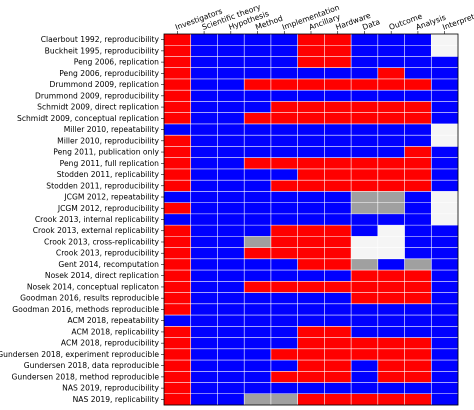  Describe the element at coordinates (116, 399) in the screenshot. I see `row-label: NAS 2019, replicability` at that location.